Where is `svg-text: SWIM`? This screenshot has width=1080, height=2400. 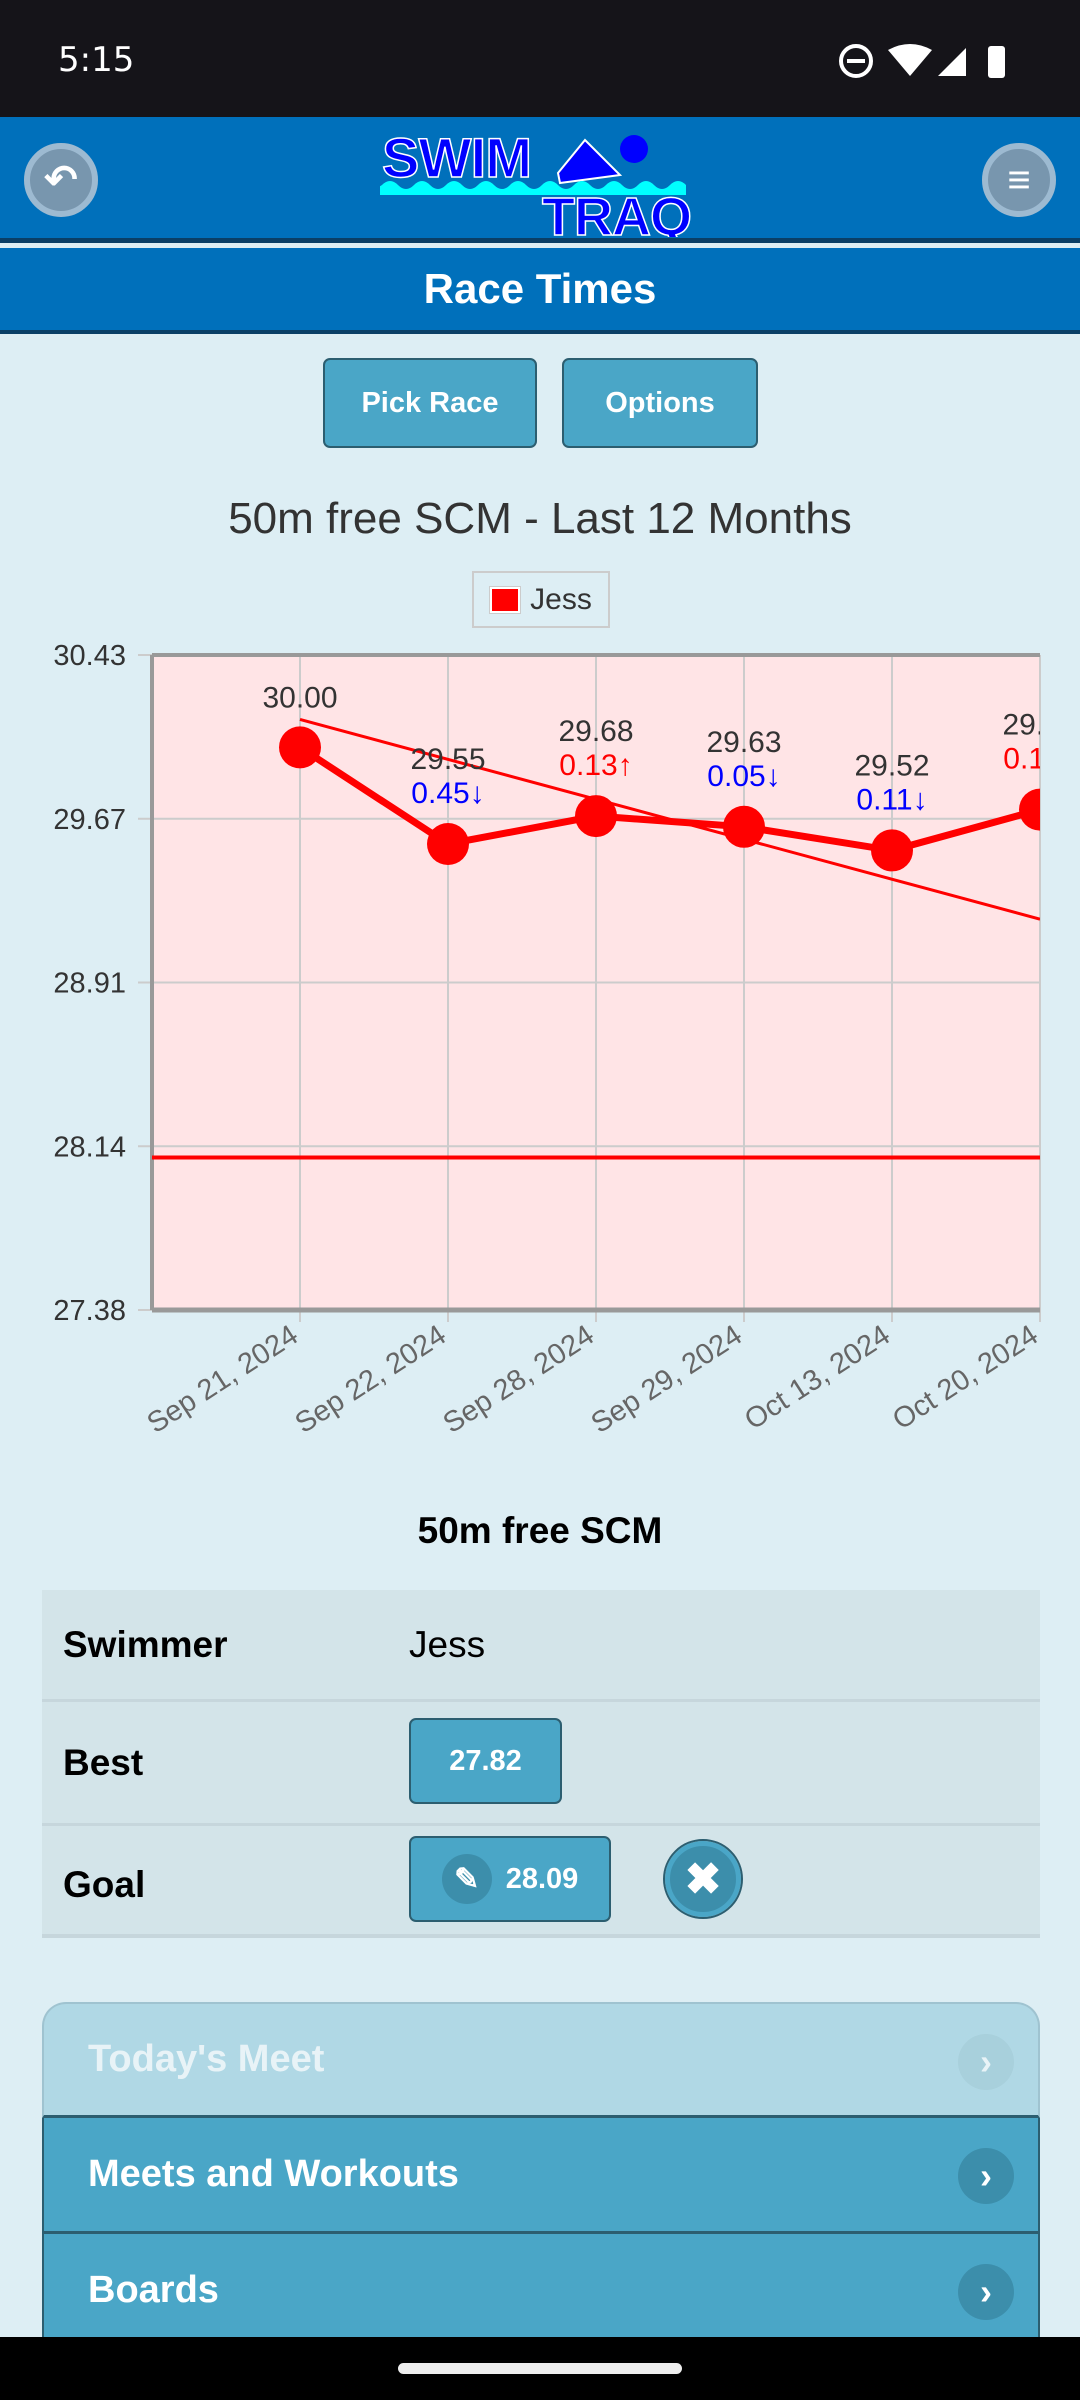 svg-text: SWIM is located at coordinates (457, 157).